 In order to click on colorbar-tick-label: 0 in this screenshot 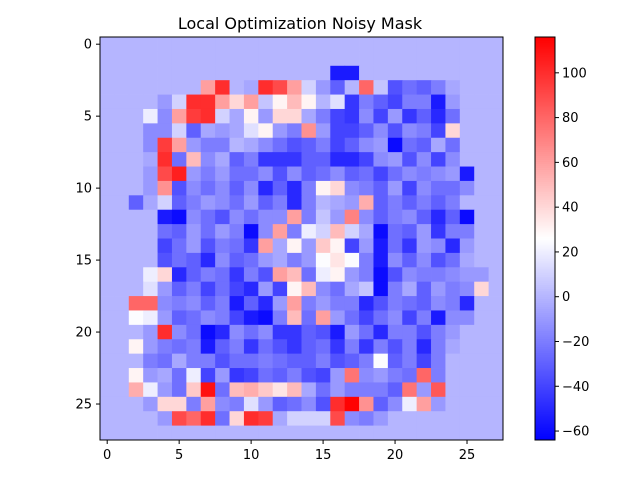, I will do `click(566, 297)`.